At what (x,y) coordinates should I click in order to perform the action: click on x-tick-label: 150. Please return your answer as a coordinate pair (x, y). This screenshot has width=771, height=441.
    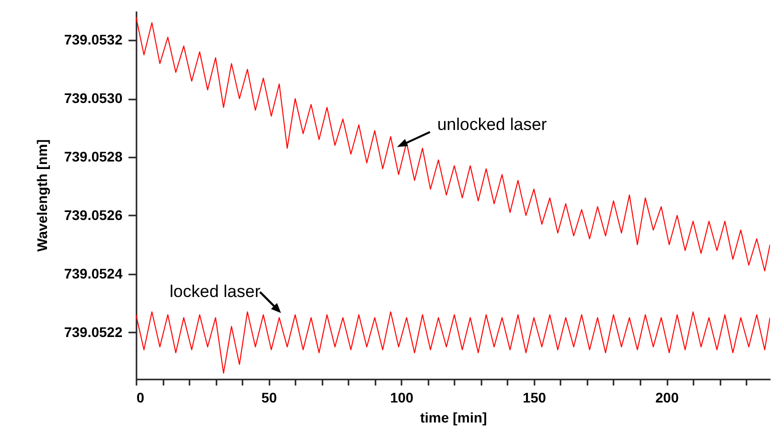
    Looking at the image, I should click on (534, 398).